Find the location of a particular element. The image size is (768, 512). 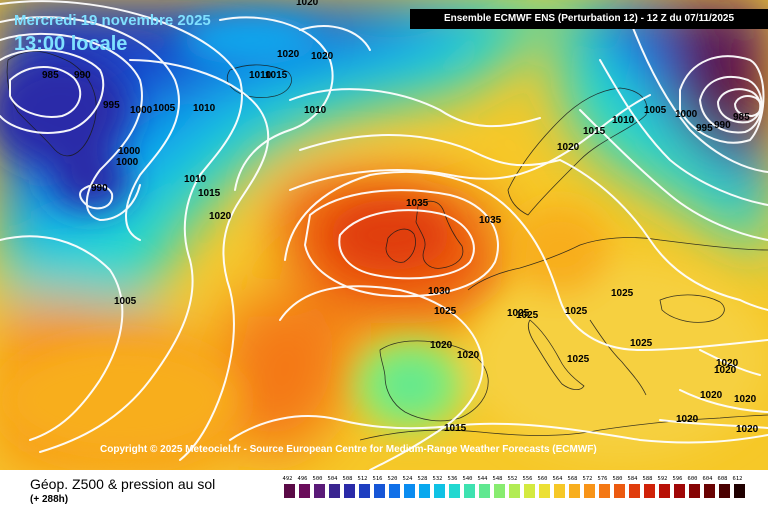

ireland-coast is located at coordinates (400, 245).